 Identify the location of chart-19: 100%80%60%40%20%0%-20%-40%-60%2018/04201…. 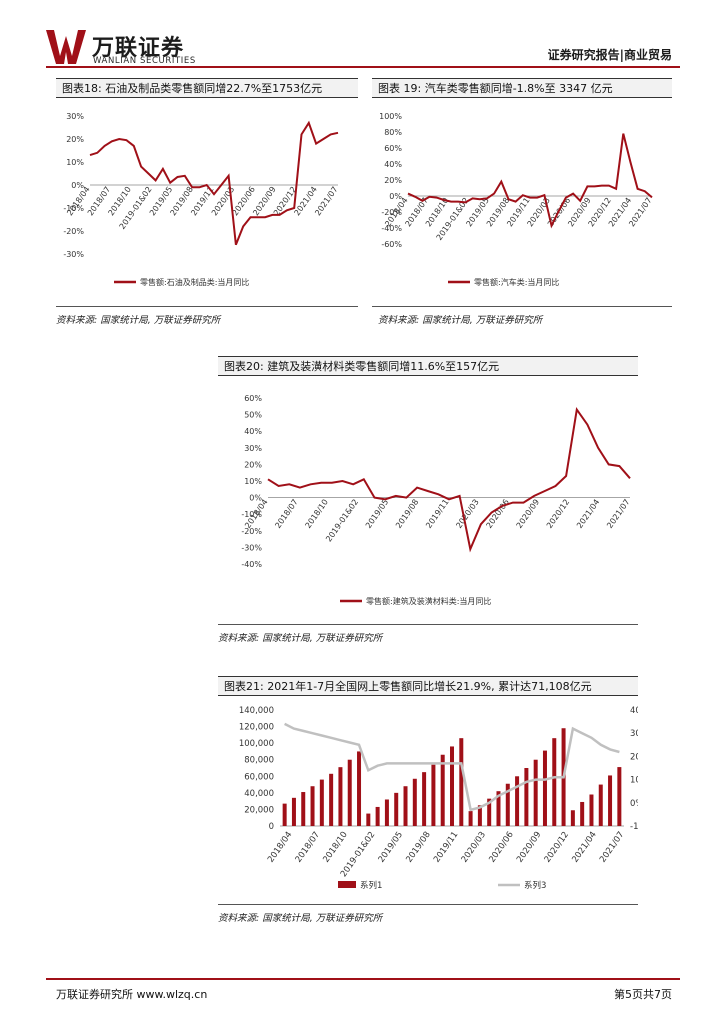
(516, 199).